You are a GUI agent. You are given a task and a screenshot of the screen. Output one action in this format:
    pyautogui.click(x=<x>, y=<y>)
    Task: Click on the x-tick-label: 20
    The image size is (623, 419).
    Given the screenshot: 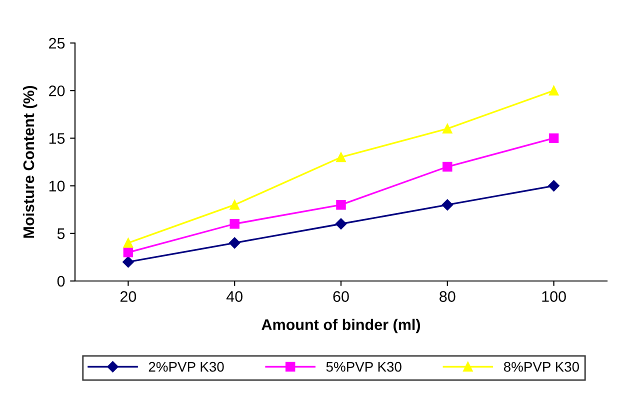 What is the action you would take?
    pyautogui.click(x=128, y=296)
    